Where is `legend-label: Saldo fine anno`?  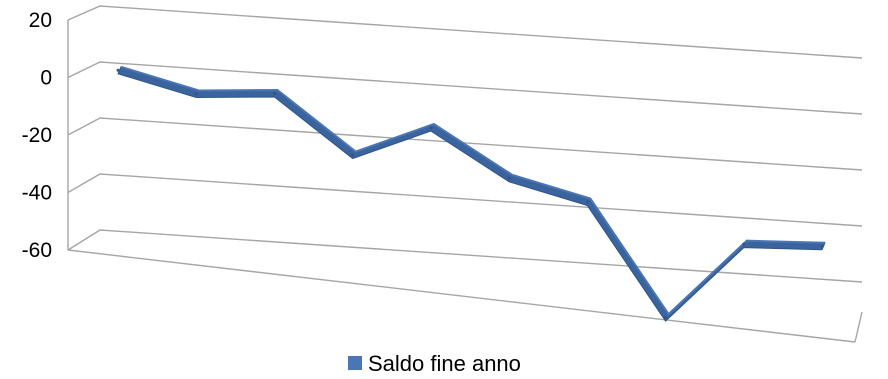
legend-label: Saldo fine anno is located at coordinates (444, 363).